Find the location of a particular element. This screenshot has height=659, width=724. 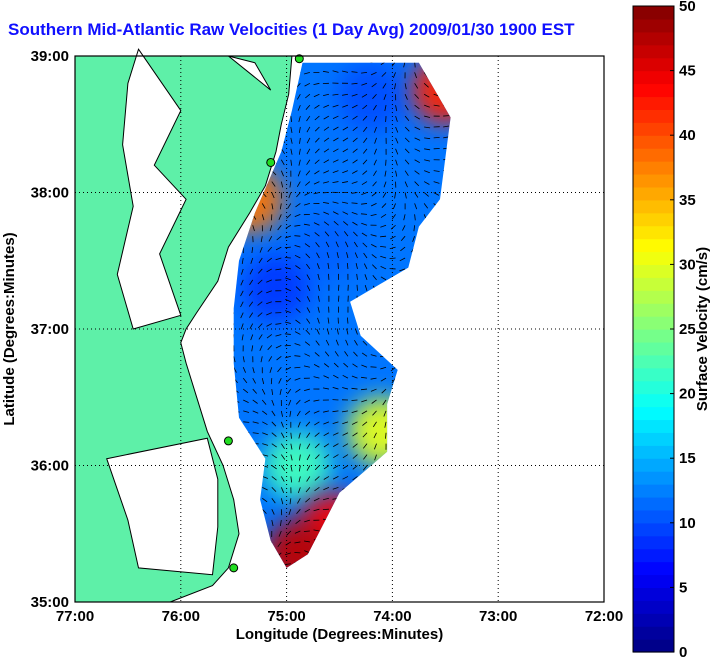

y-tick-label-2: 37:00 is located at coordinates (50, 329).